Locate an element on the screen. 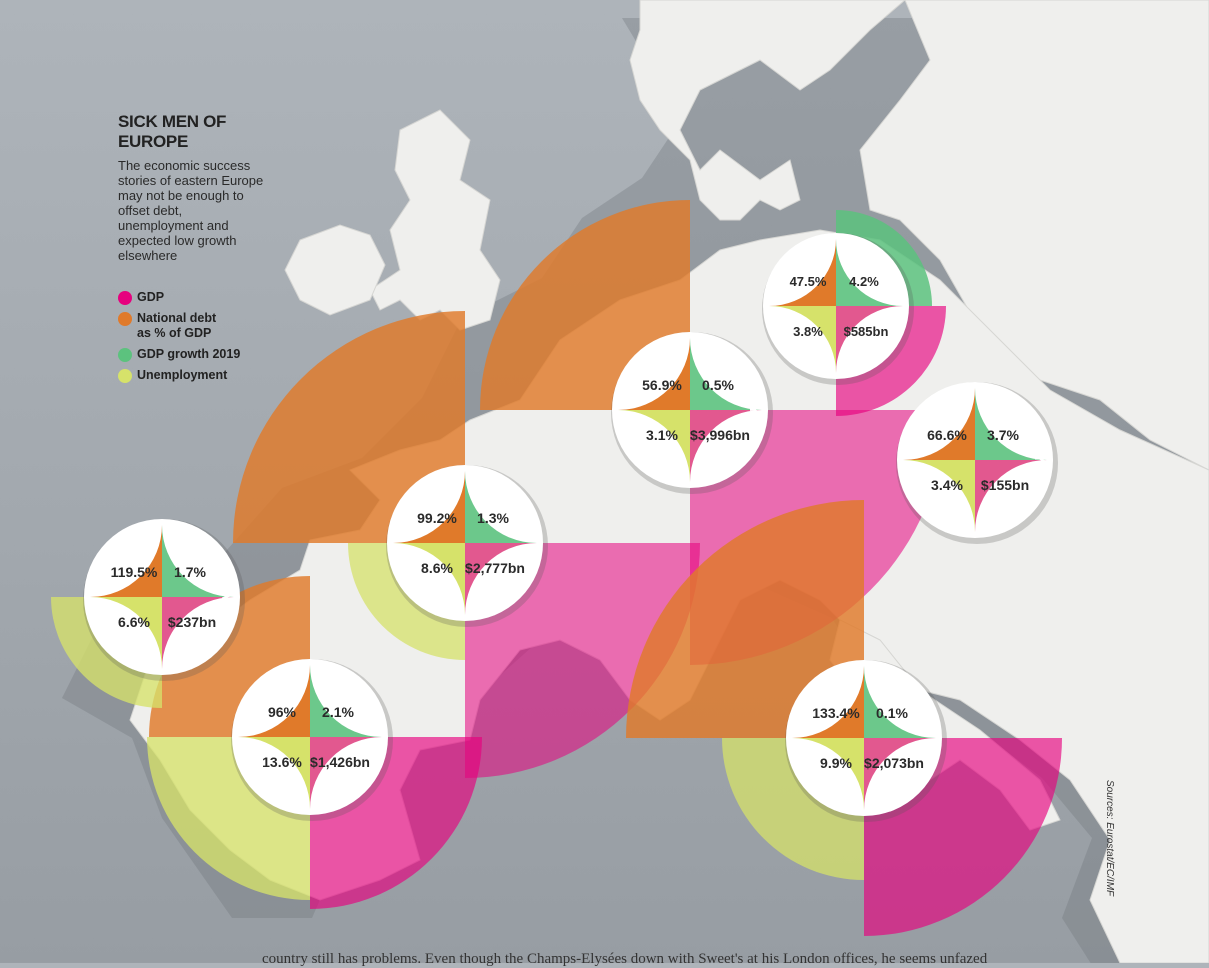 This screenshot has width=1209, height=968. hungary-unemployment-value: 3.4% is located at coordinates (947, 485).